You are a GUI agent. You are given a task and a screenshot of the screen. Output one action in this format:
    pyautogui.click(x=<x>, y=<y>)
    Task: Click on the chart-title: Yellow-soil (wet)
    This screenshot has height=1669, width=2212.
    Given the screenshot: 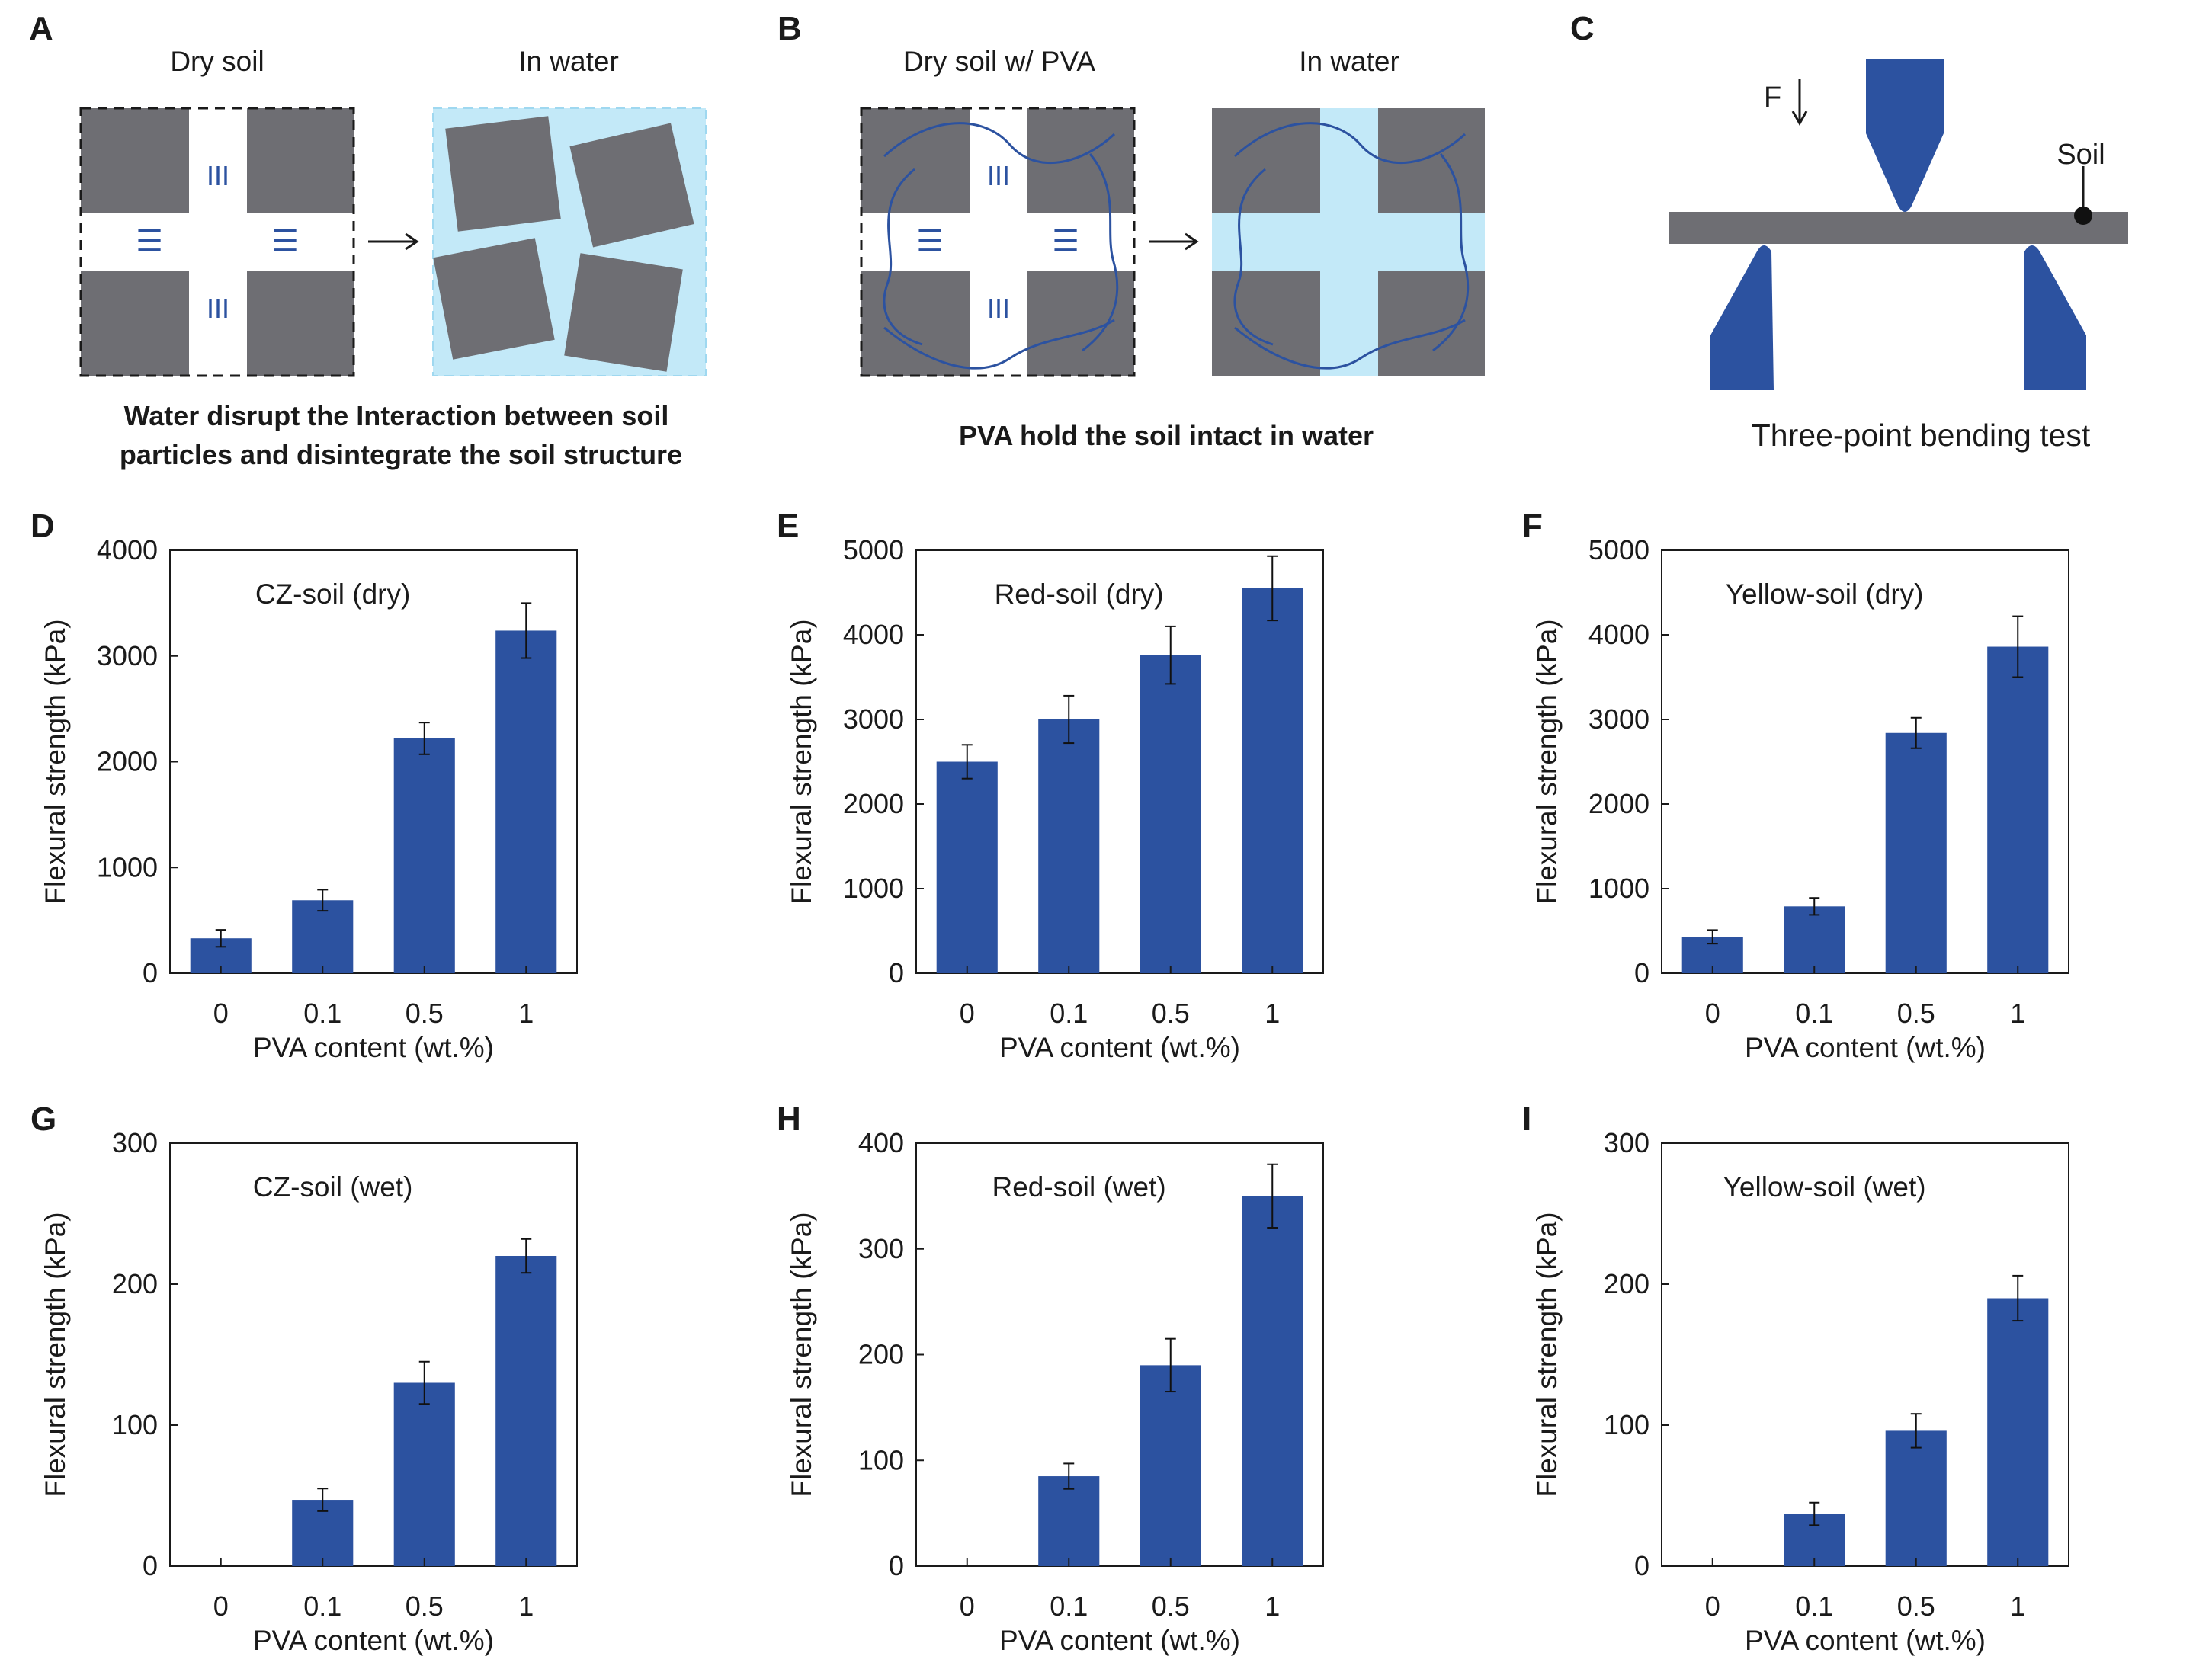 What is the action you would take?
    pyautogui.click(x=1824, y=1187)
    